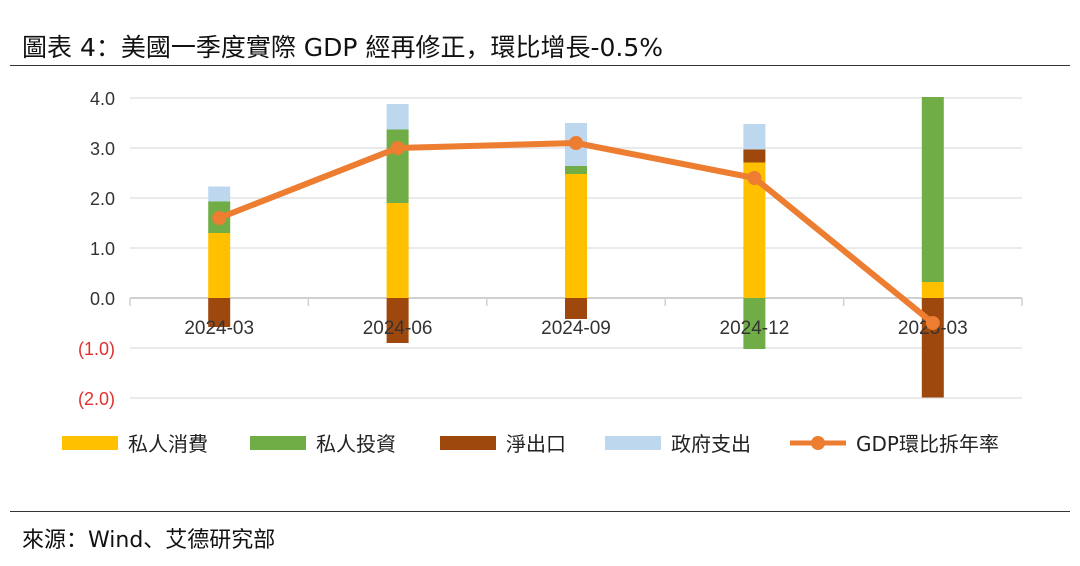  What do you see at coordinates (168, 444) in the screenshot?
I see `legend-label: 私人消費` at bounding box center [168, 444].